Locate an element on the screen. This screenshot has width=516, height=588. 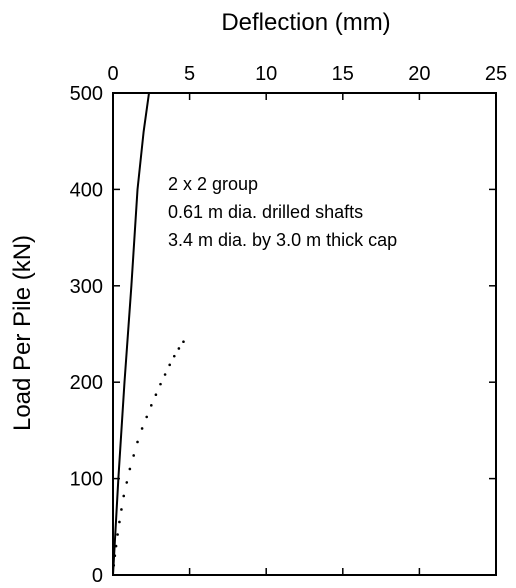
x-axis-title: Deflection (mm) is located at coordinates (305, 22).